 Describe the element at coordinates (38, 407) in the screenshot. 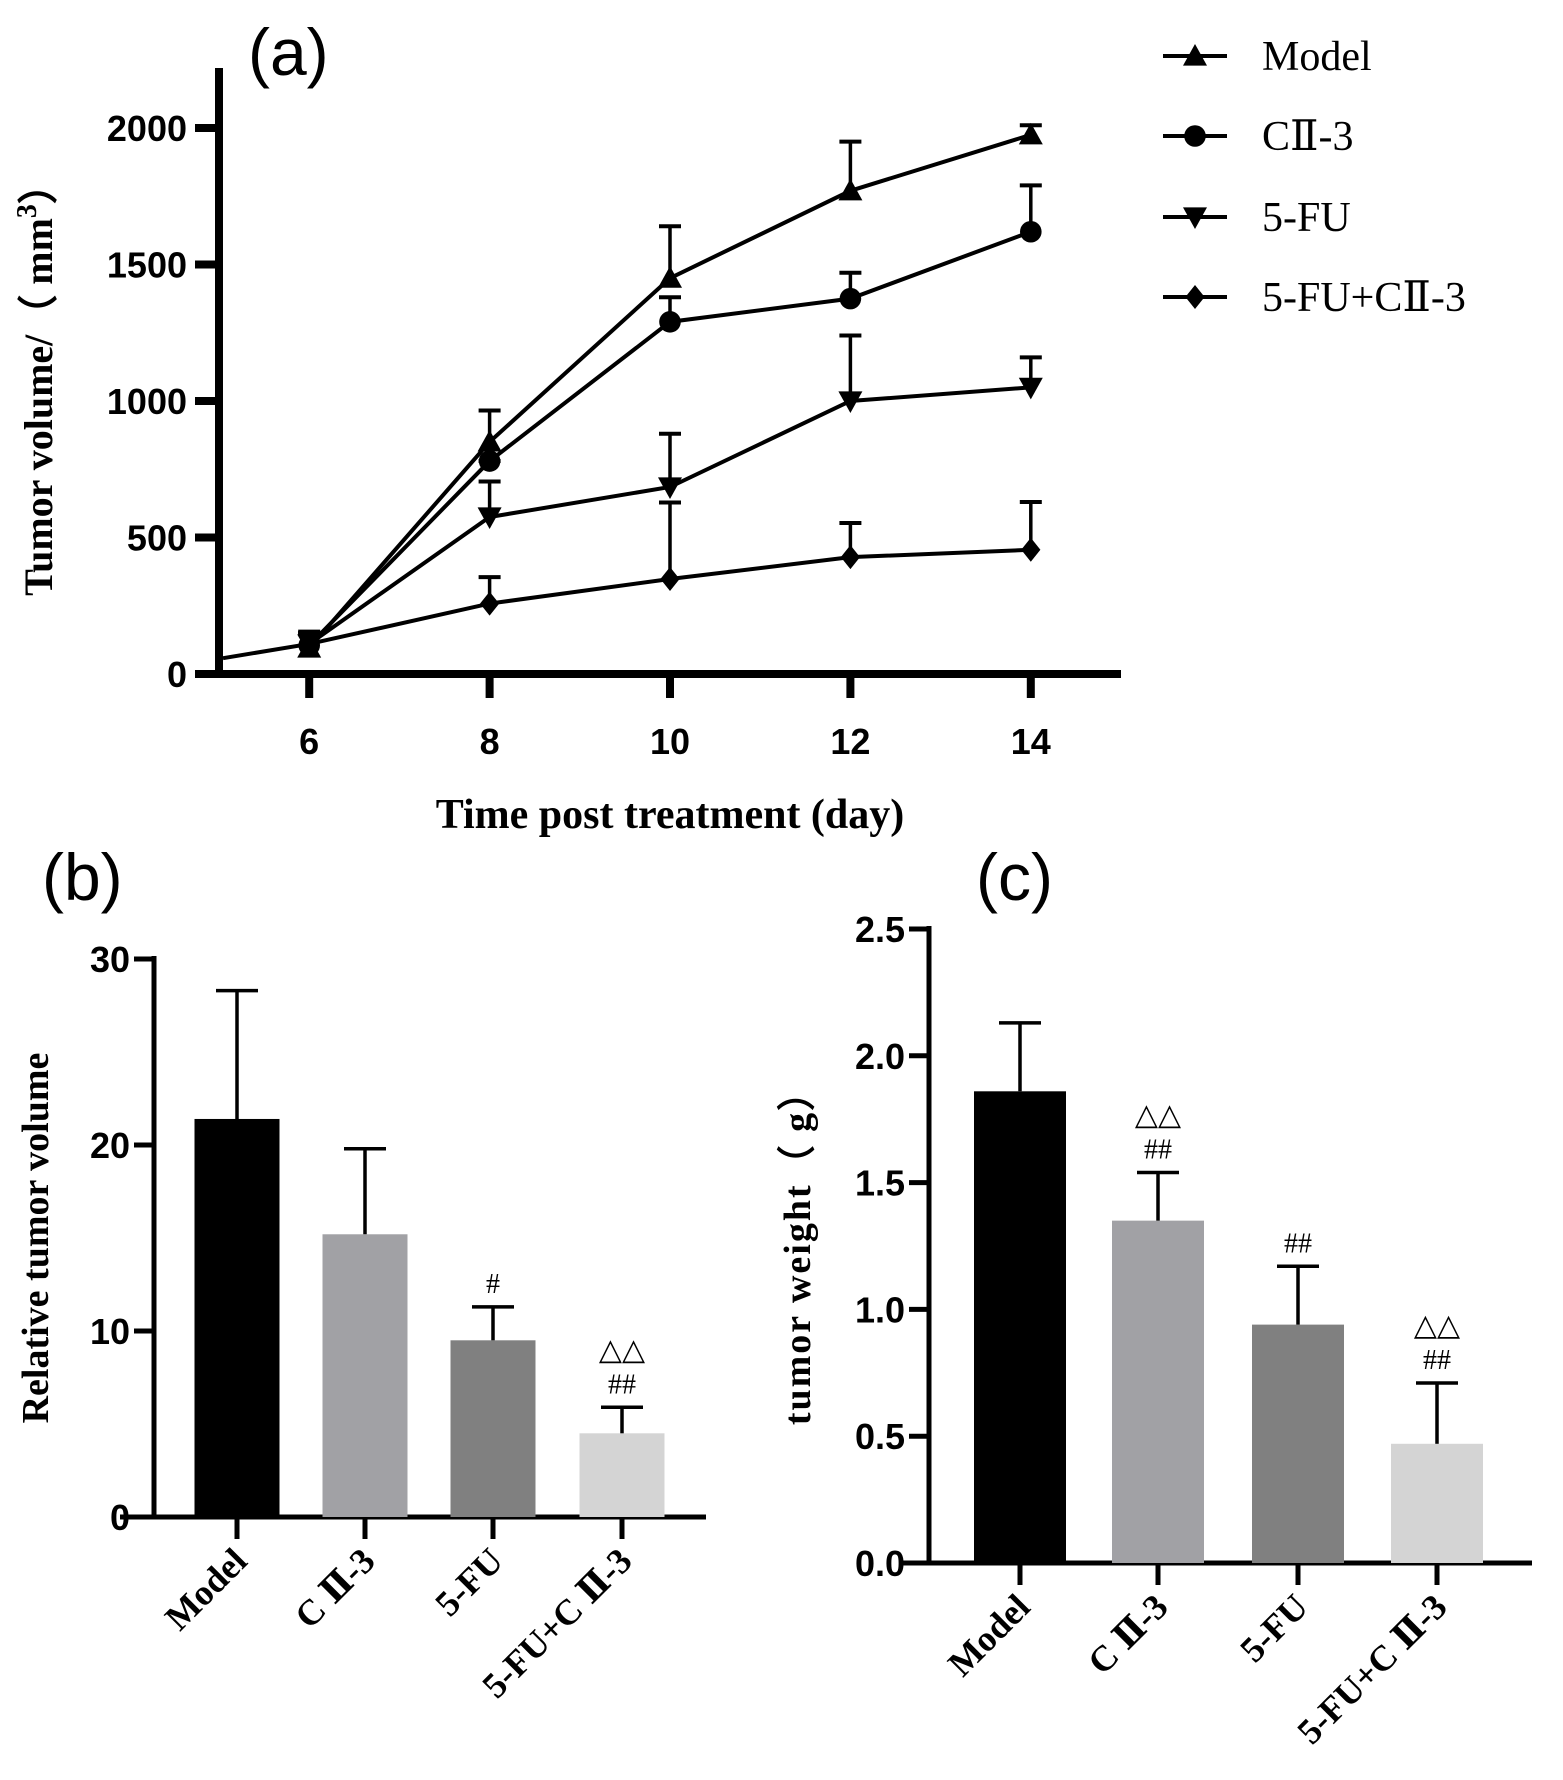

I see `panel-a-ylabel-main: Tumor volume/（ mm` at that location.